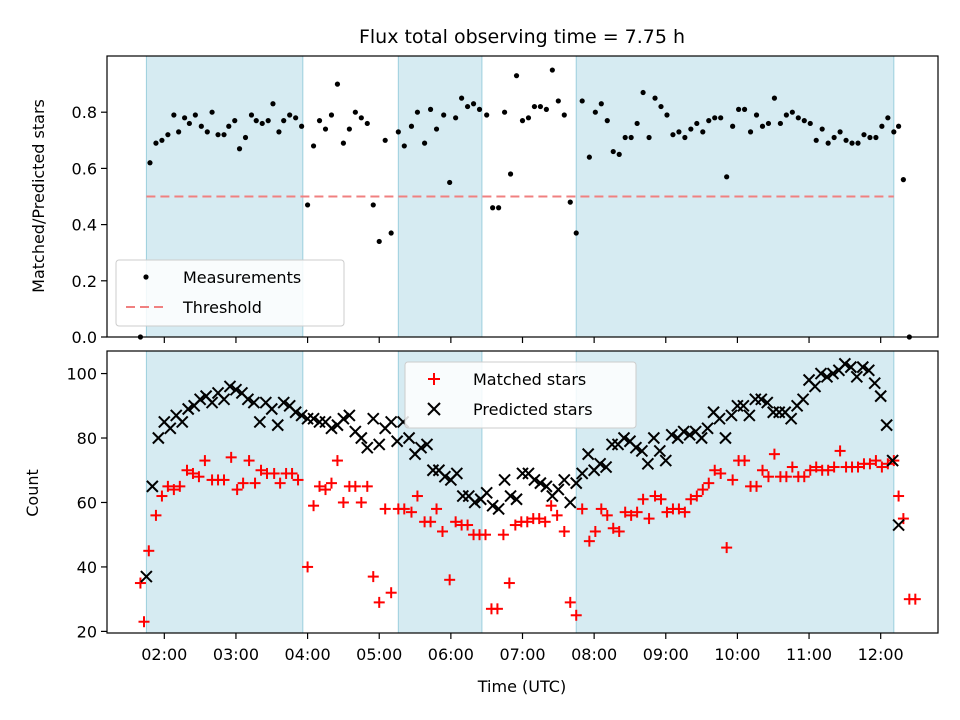 Image resolution: width=960 pixels, height=720 pixels. Describe the element at coordinates (308, 654) in the screenshot. I see `x-tick-label: 04:00` at that location.